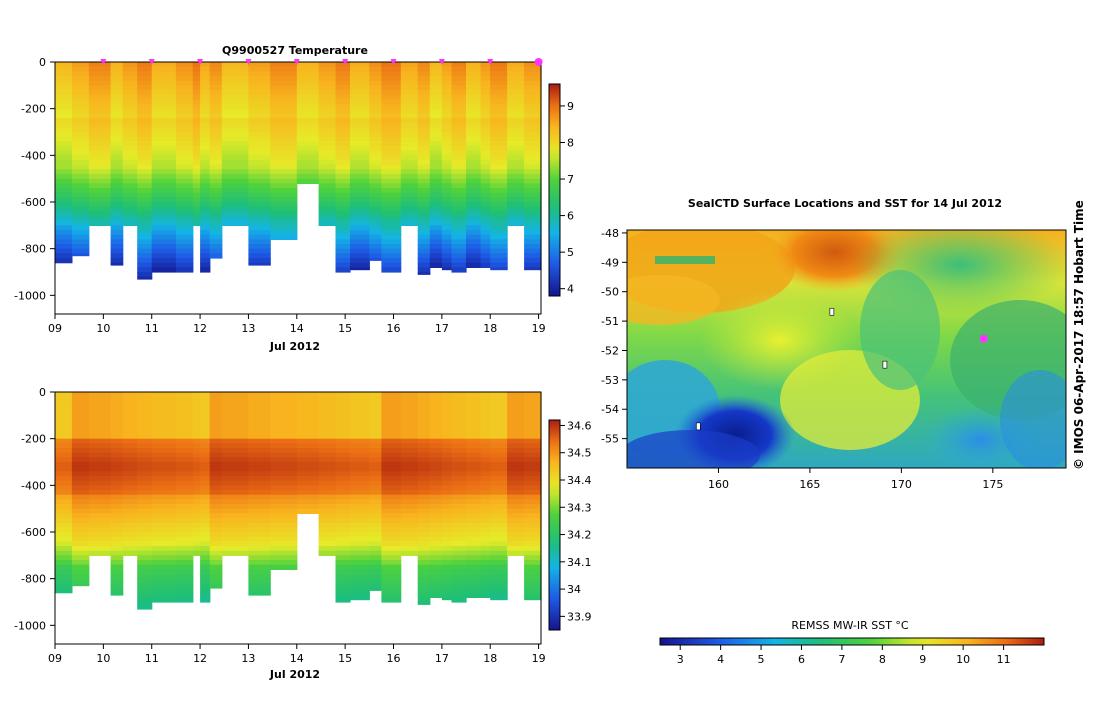 The width and height of the screenshot is (1099, 704). What do you see at coordinates (296, 62) in the screenshot?
I see `profile-marker` at bounding box center [296, 62].